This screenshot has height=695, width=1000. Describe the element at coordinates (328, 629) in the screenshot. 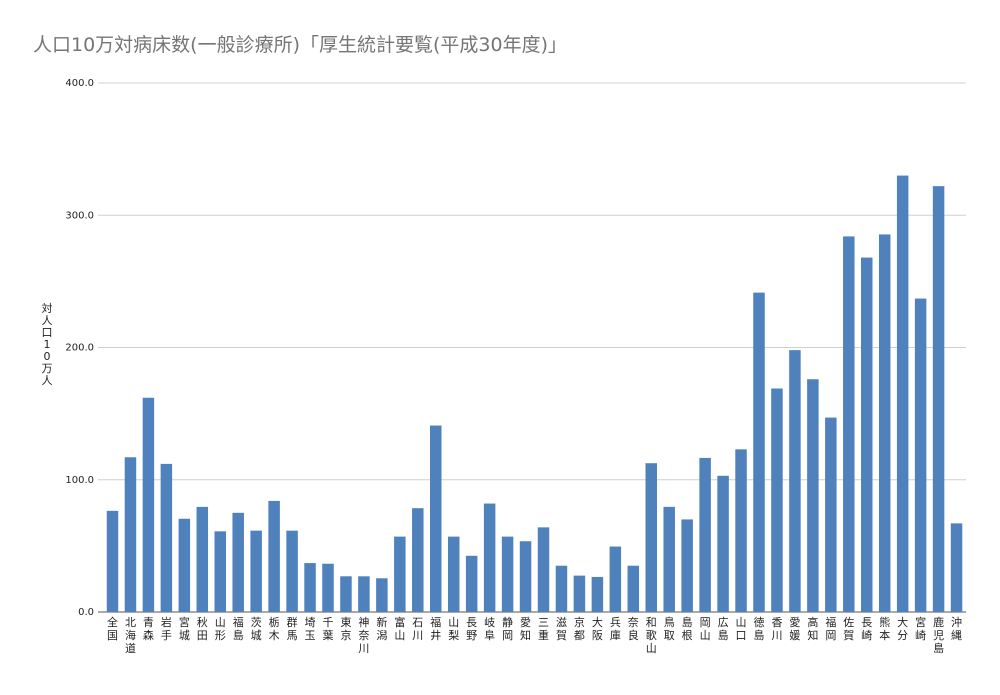

I see `x-category-label: 千葉` at that location.